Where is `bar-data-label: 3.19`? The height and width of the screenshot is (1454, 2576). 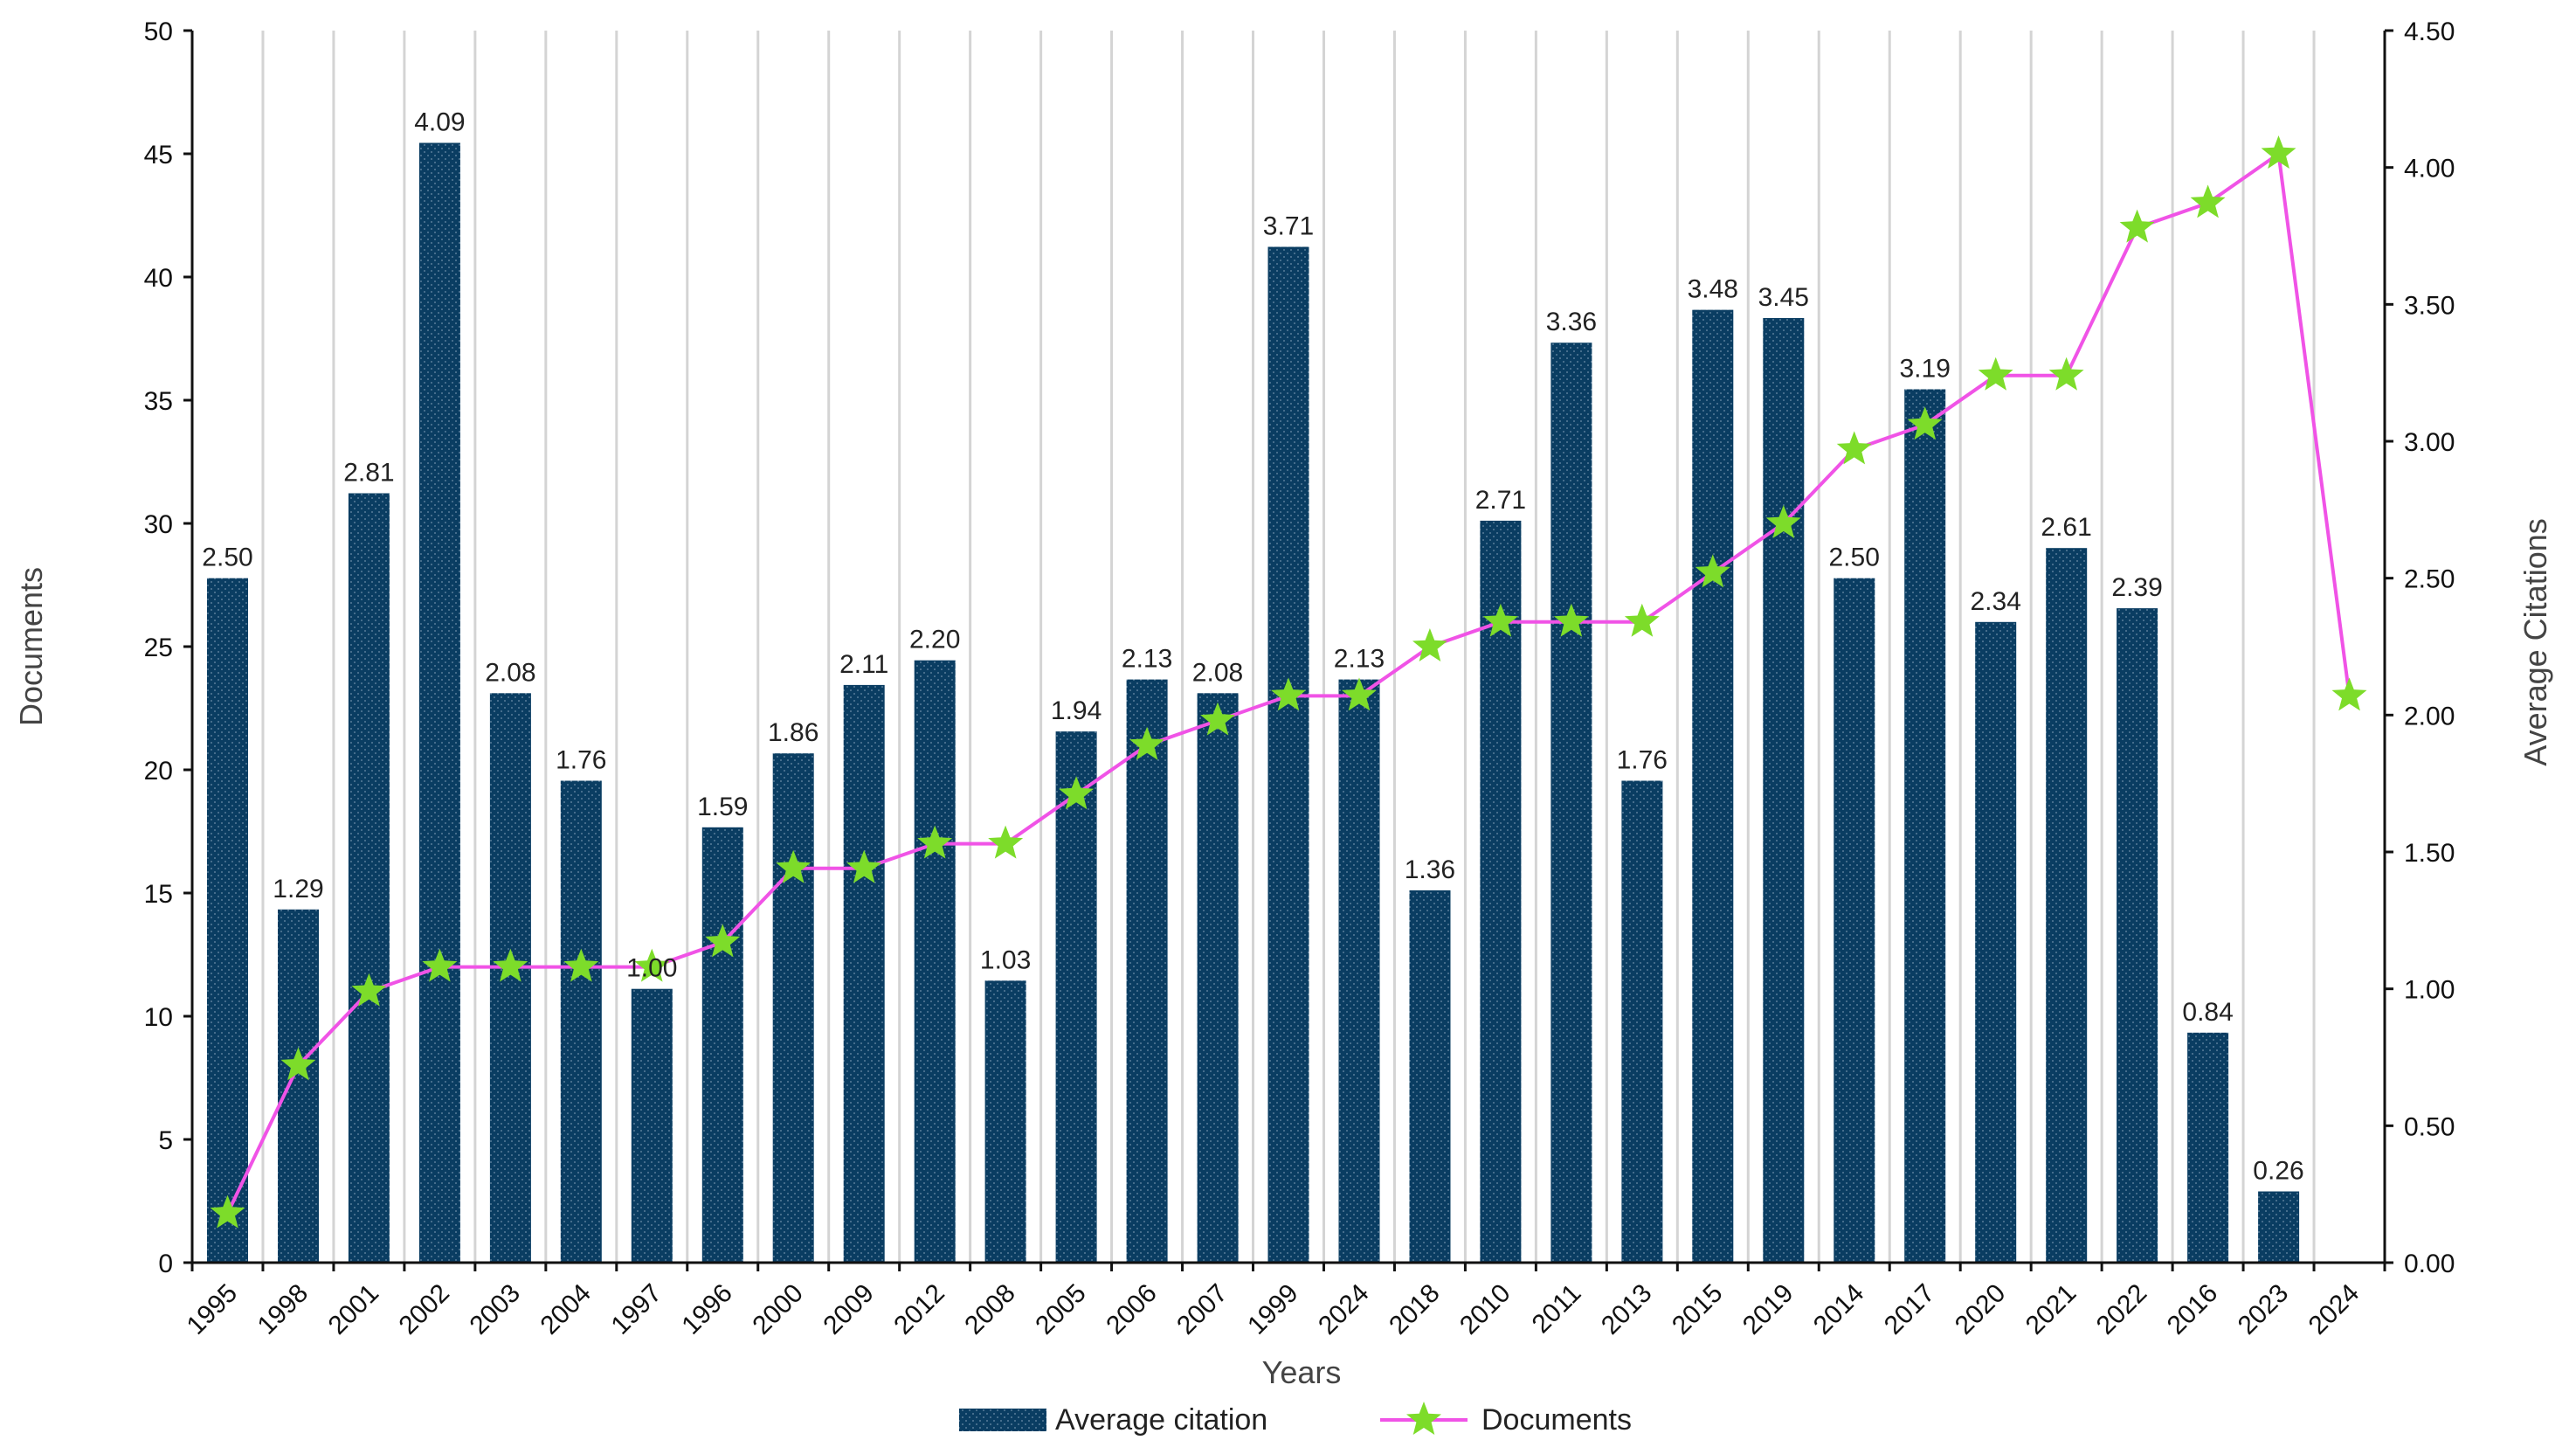
bar-data-label: 3.19 is located at coordinates (1925, 369).